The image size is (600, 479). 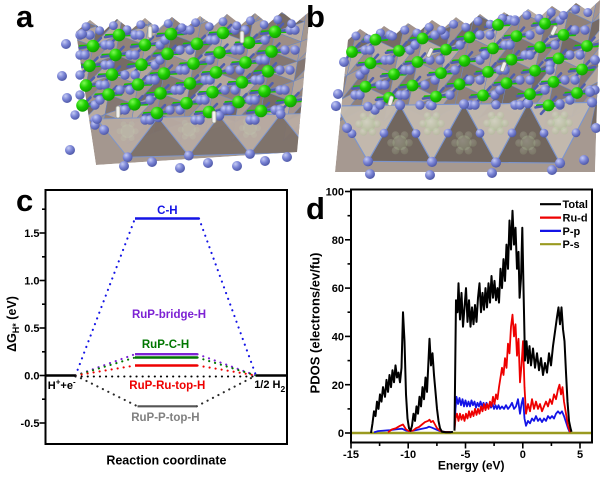 What do you see at coordinates (13, 324) in the screenshot?
I see `svg-text: ΔGH* (eV)` at bounding box center [13, 324].